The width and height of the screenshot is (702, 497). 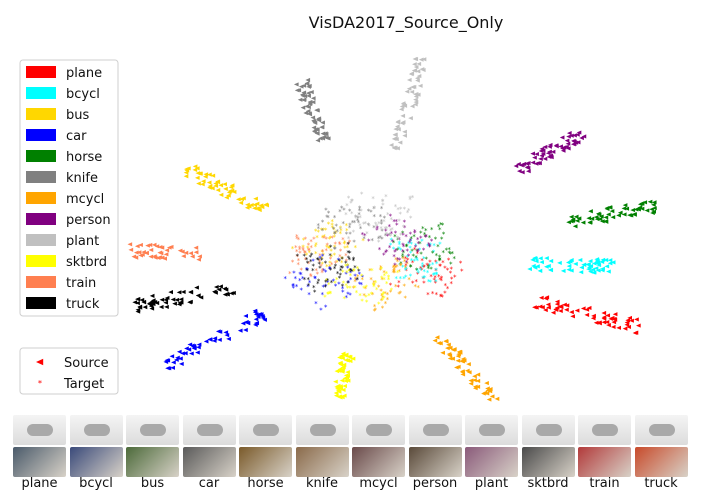 What do you see at coordinates (40, 430) in the screenshot?
I see `source-object-shape` at bounding box center [40, 430].